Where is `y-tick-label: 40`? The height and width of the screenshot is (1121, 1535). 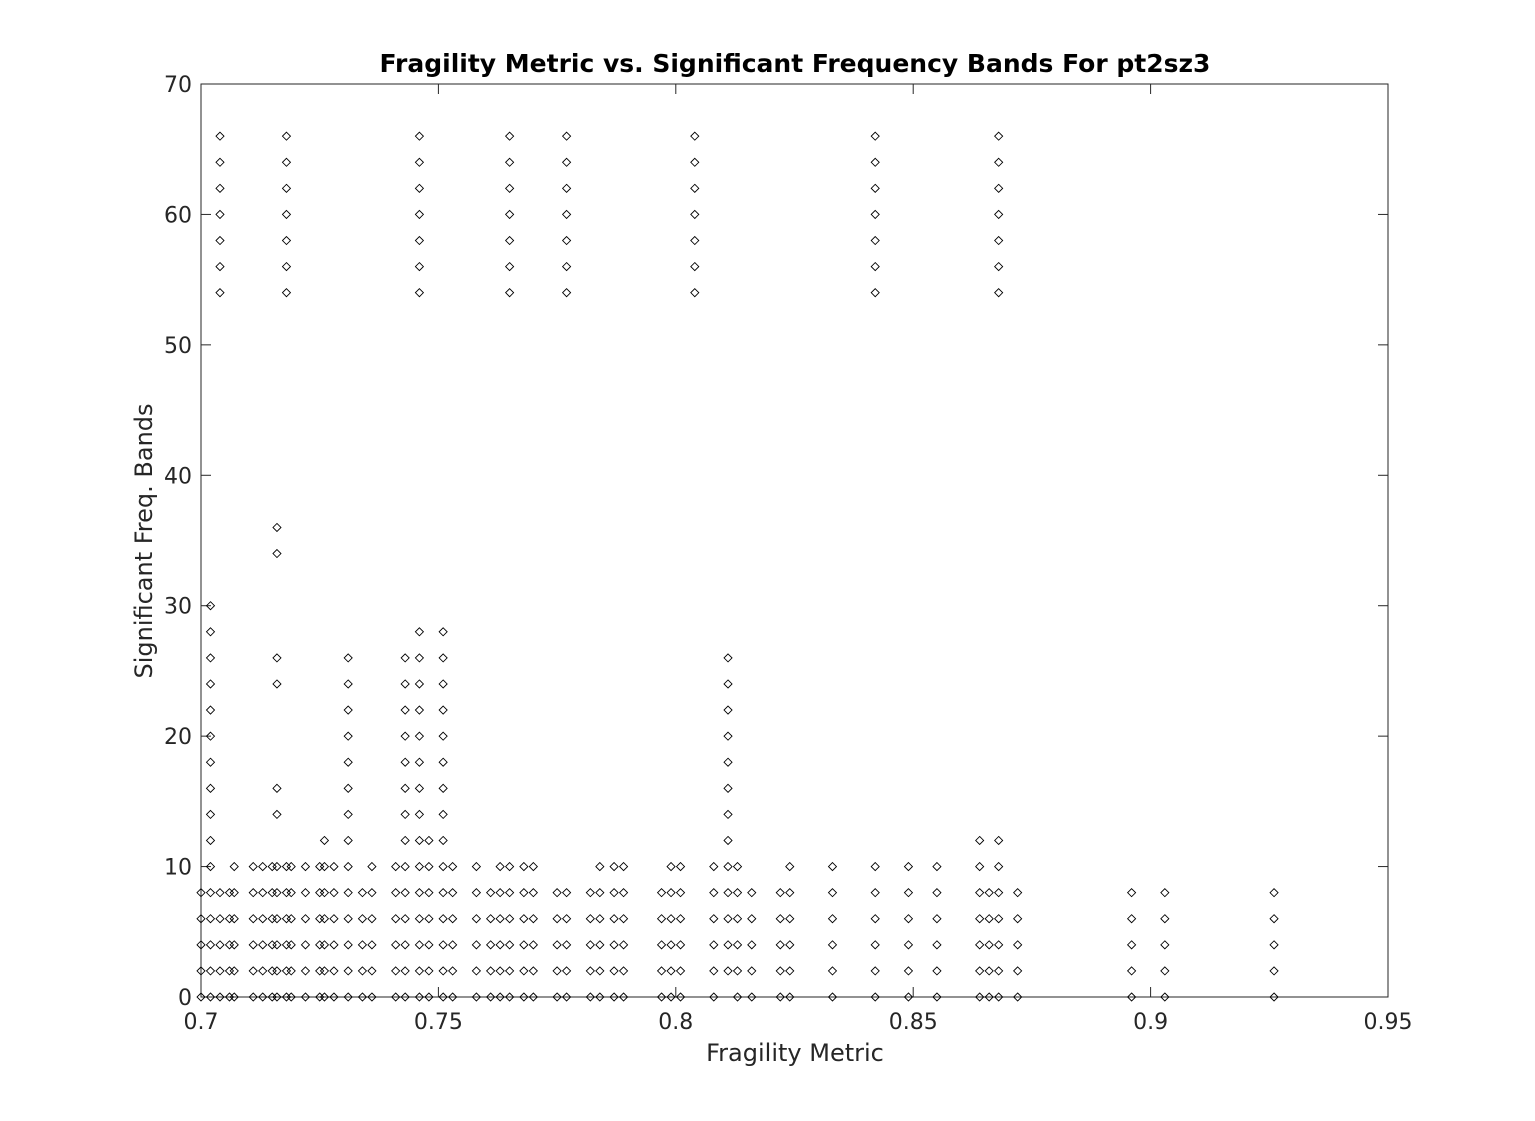
y-tick-label: 40 is located at coordinates (178, 476).